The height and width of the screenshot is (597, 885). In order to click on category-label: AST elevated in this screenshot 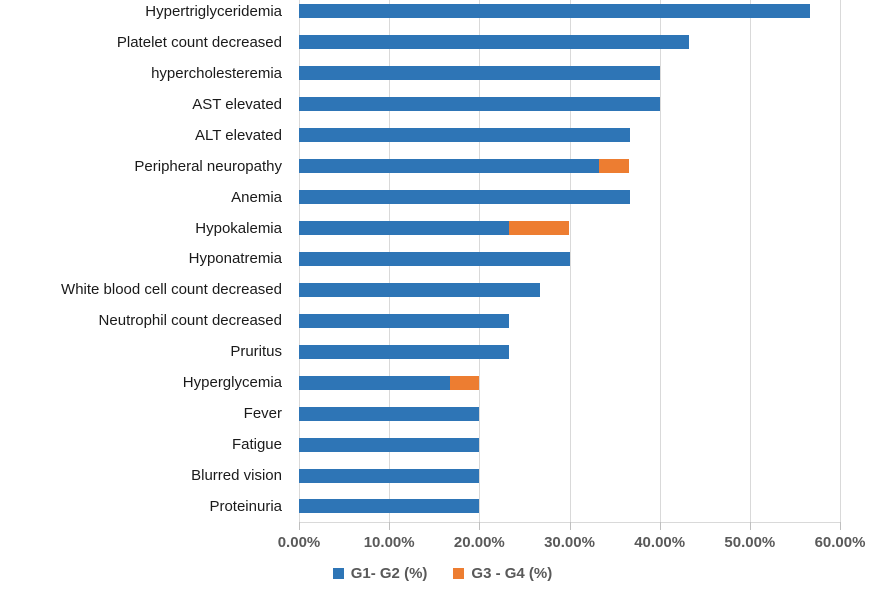, I will do `click(237, 104)`.